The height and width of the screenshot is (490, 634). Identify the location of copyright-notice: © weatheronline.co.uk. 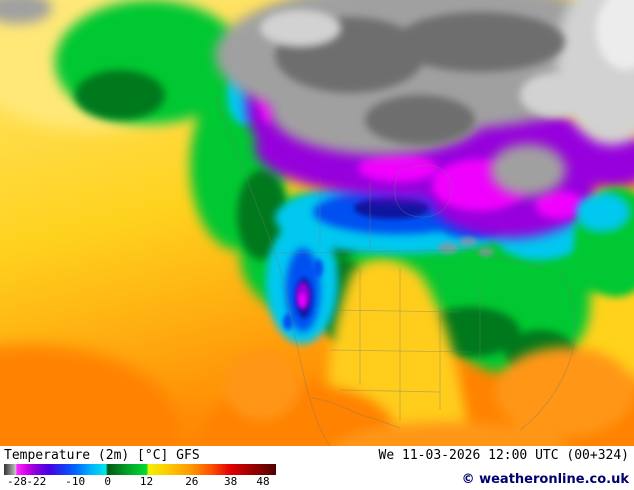
(545, 479).